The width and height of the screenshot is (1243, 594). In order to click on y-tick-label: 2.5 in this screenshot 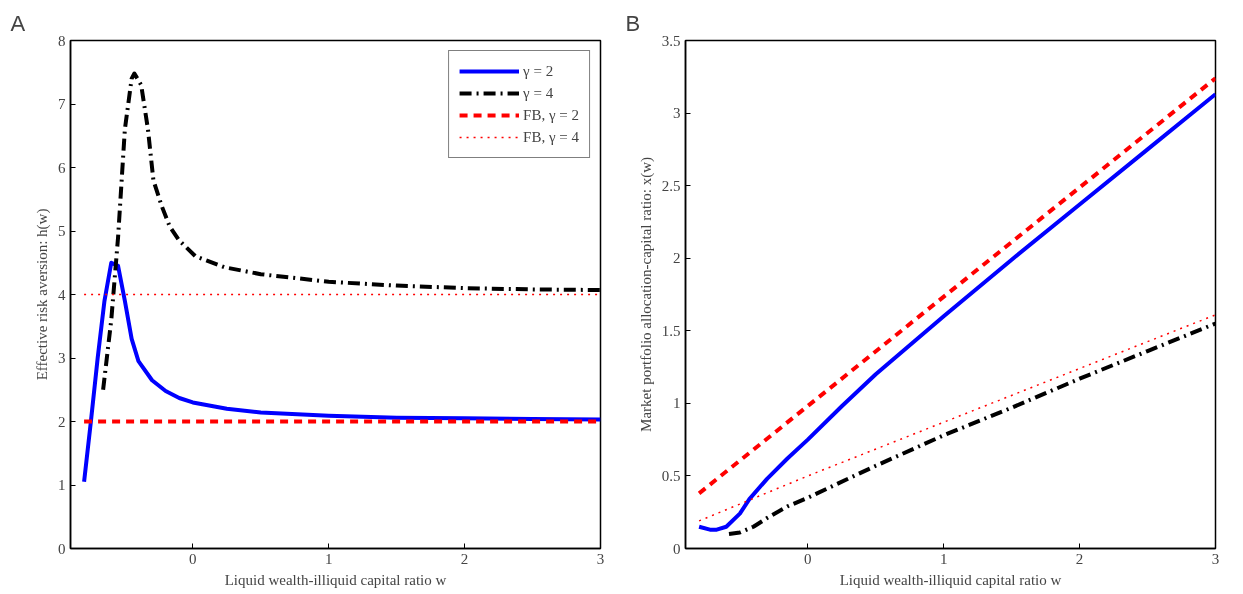, I will do `click(671, 185)`.